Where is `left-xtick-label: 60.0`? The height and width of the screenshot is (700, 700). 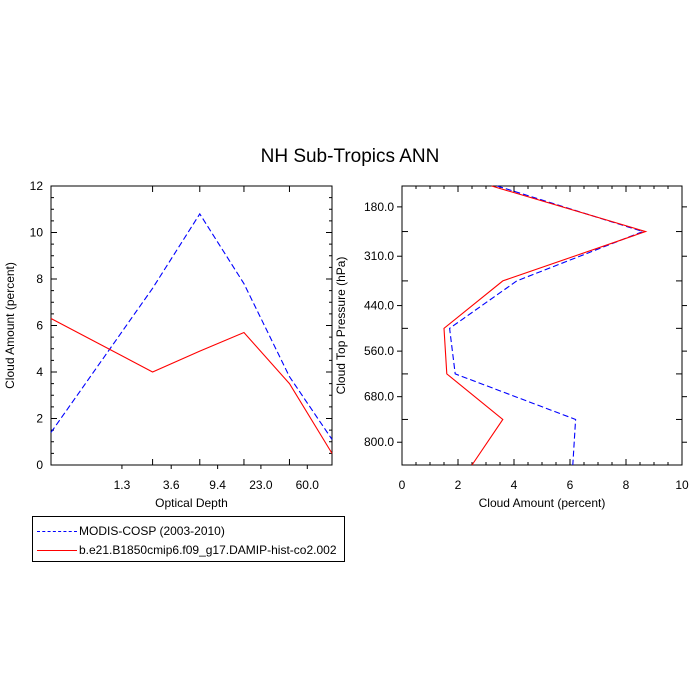
left-xtick-label: 60.0 is located at coordinates (308, 485).